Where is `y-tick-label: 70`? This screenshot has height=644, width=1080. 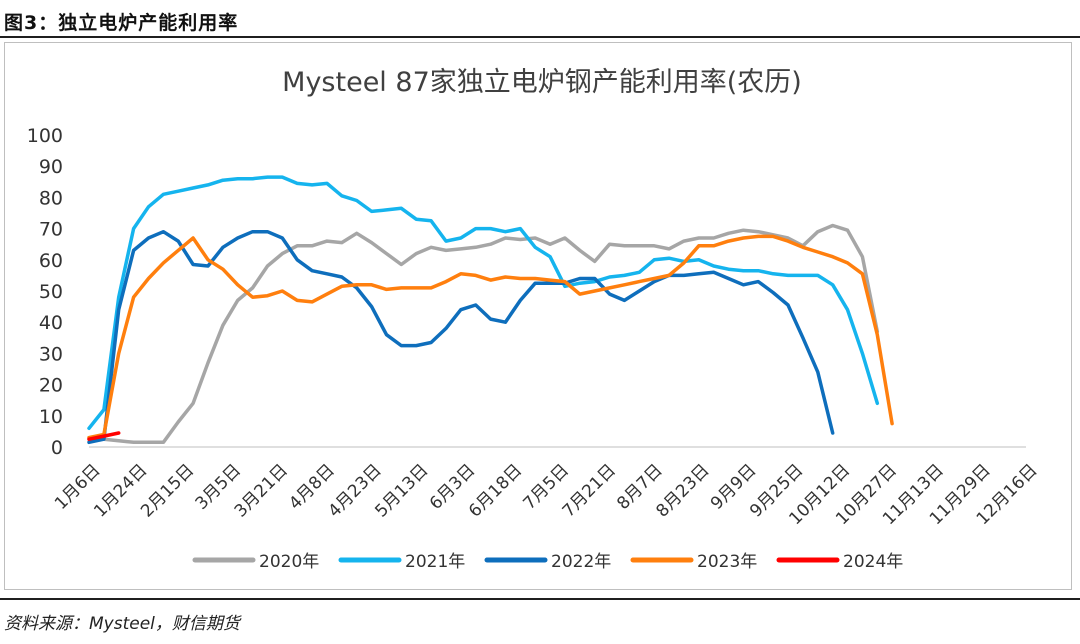 y-tick-label: 70 is located at coordinates (51, 230).